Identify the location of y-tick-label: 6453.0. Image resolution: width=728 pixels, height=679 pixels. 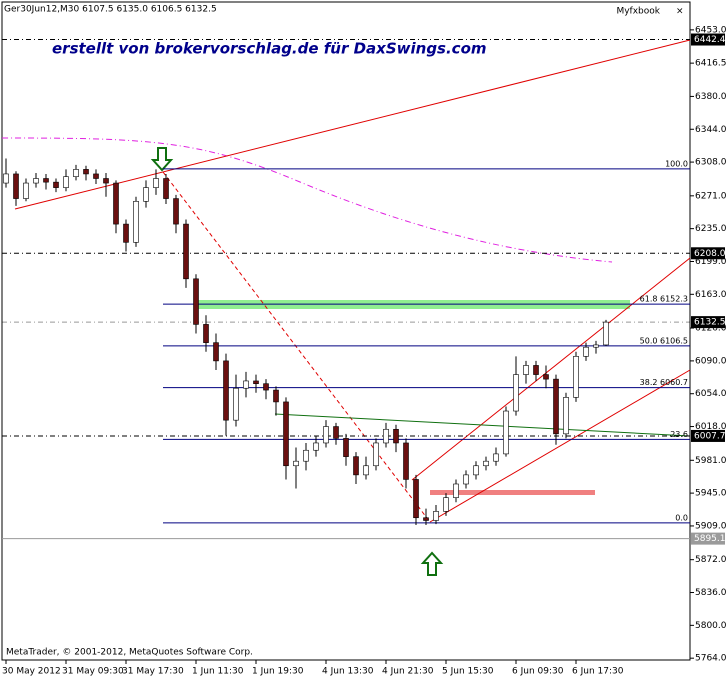
(711, 30).